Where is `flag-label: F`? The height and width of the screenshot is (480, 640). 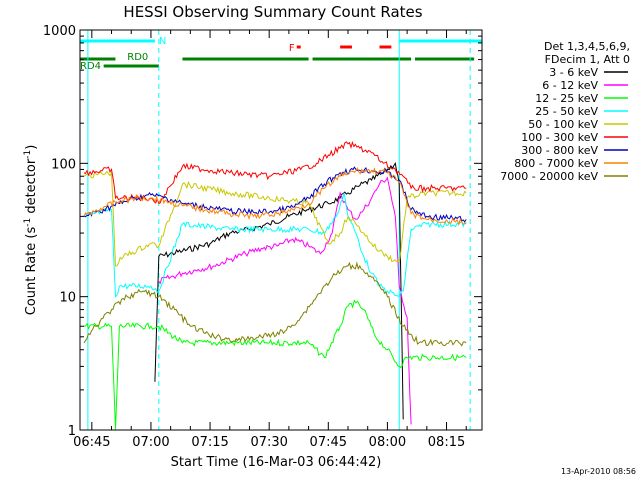
flag-label: F is located at coordinates (292, 48).